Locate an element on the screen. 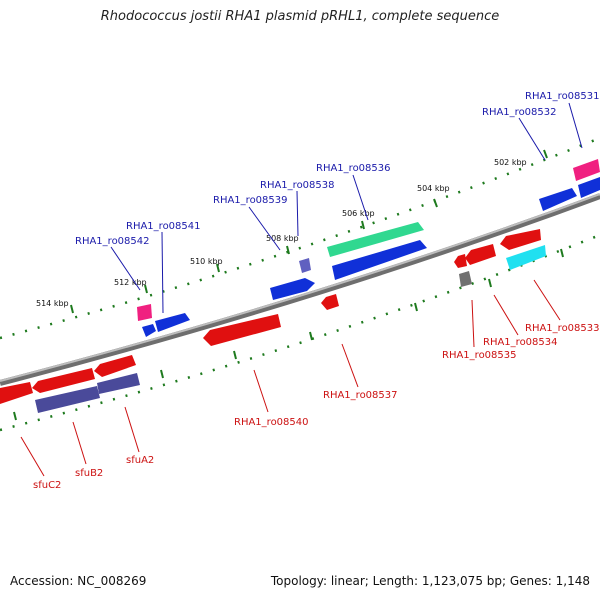 This screenshot has height=600, width=600. gene-label-RHA1_ro08534: RHA1_ro08534 is located at coordinates (520, 342).